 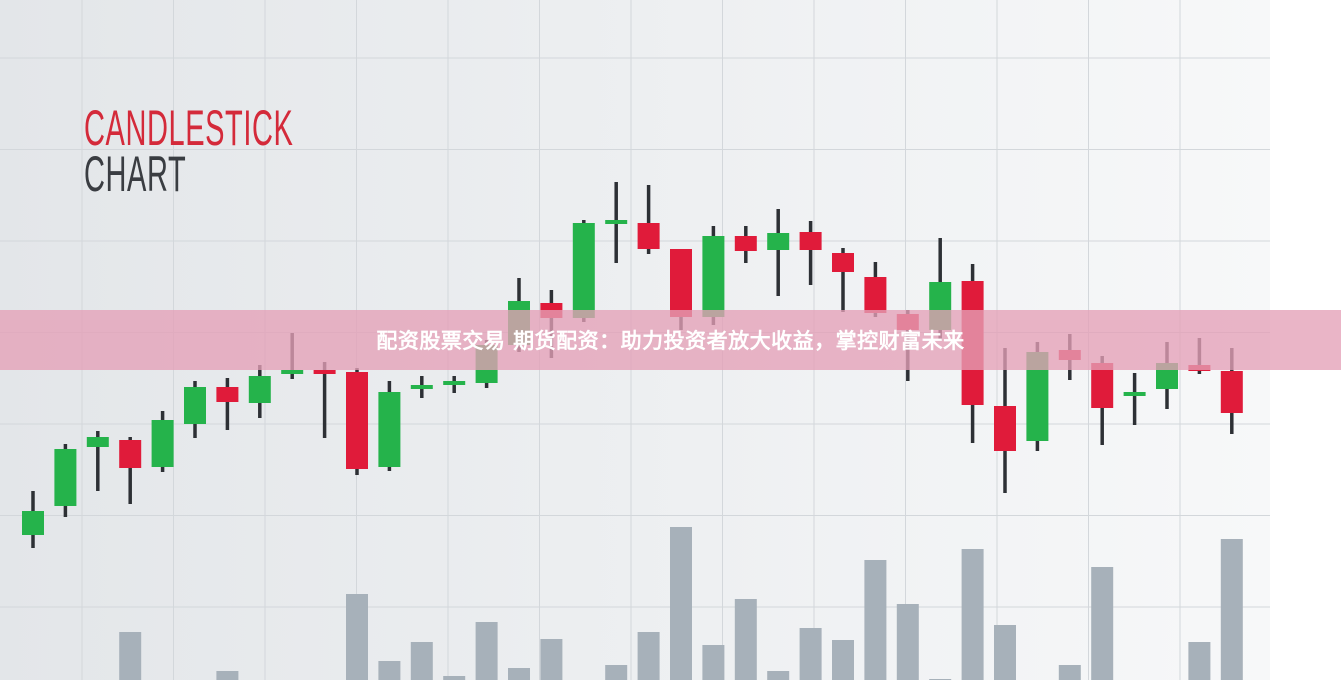 I want to click on chart-subtitle: CHART, so click(x=135, y=174).